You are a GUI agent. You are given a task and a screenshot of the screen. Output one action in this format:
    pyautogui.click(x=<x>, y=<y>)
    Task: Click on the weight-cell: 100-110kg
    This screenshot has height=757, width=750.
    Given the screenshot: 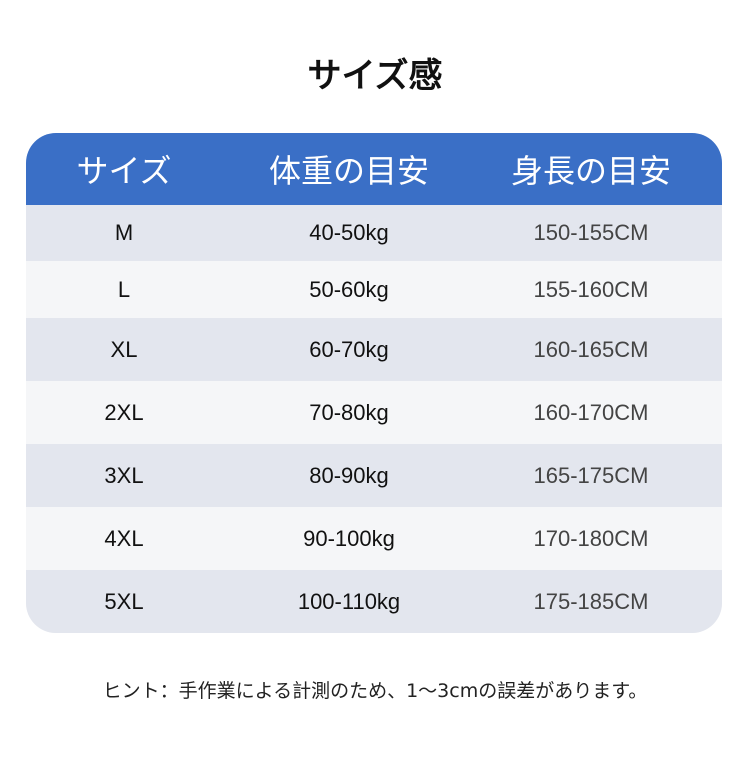 What is the action you would take?
    pyautogui.click(x=349, y=601)
    